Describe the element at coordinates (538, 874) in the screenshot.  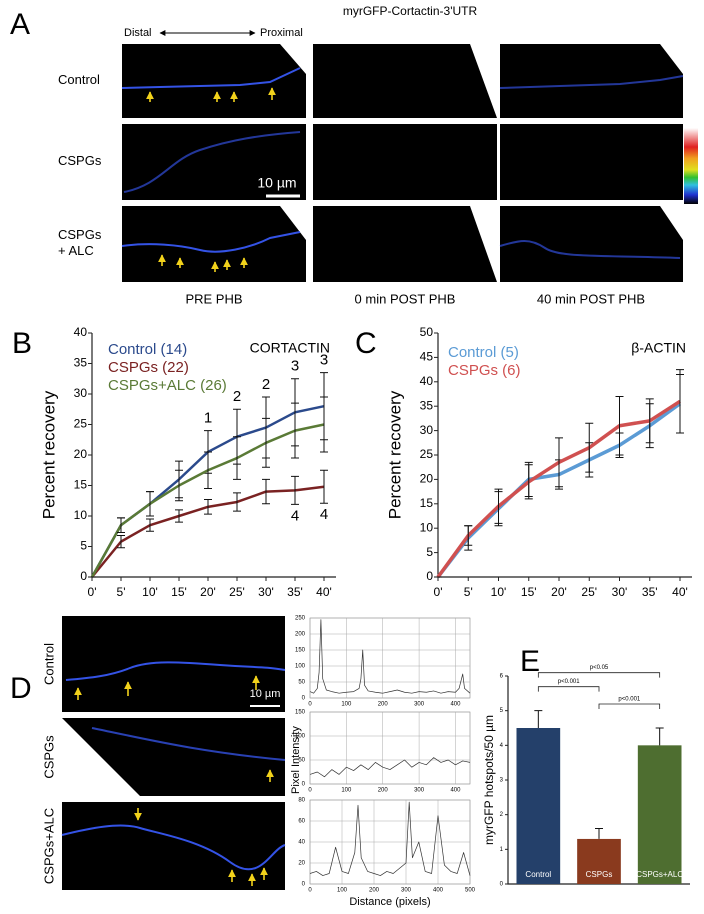
I see `category-label: Control` at that location.